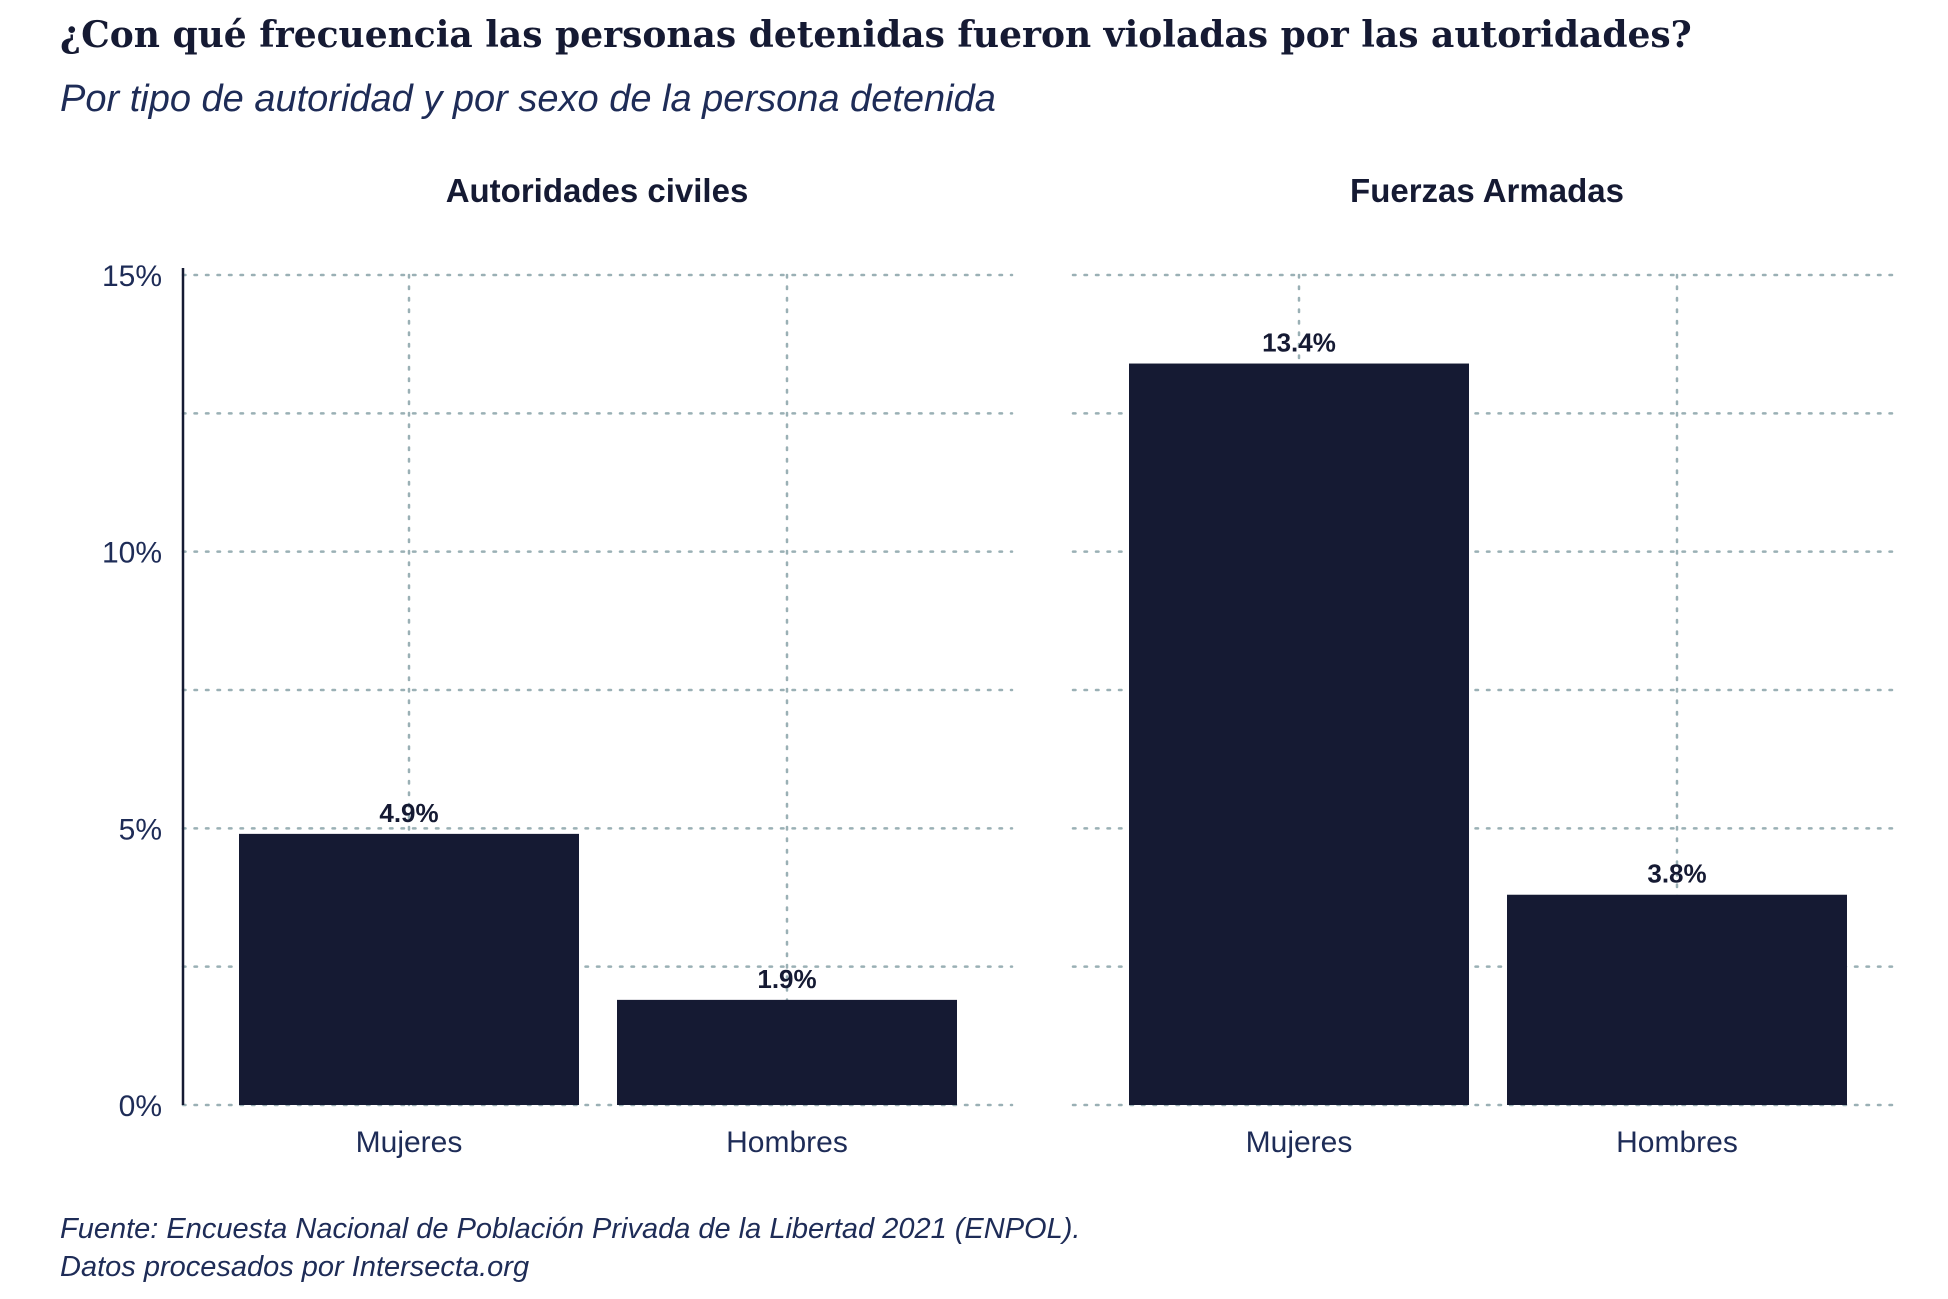 The width and height of the screenshot is (1948, 1299). I want to click on y-tick-label: 15%, so click(132, 276).